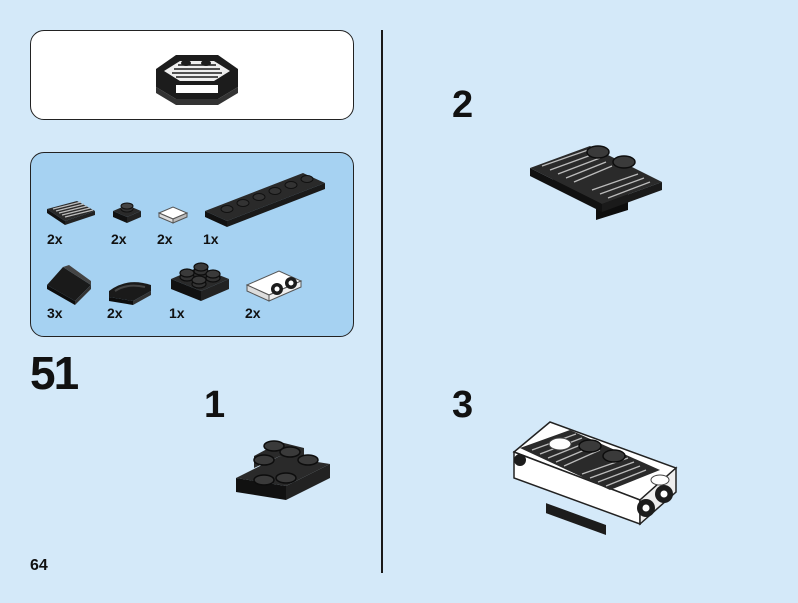 The image size is (798, 603). I want to click on sub-step-label: 1, so click(215, 405).